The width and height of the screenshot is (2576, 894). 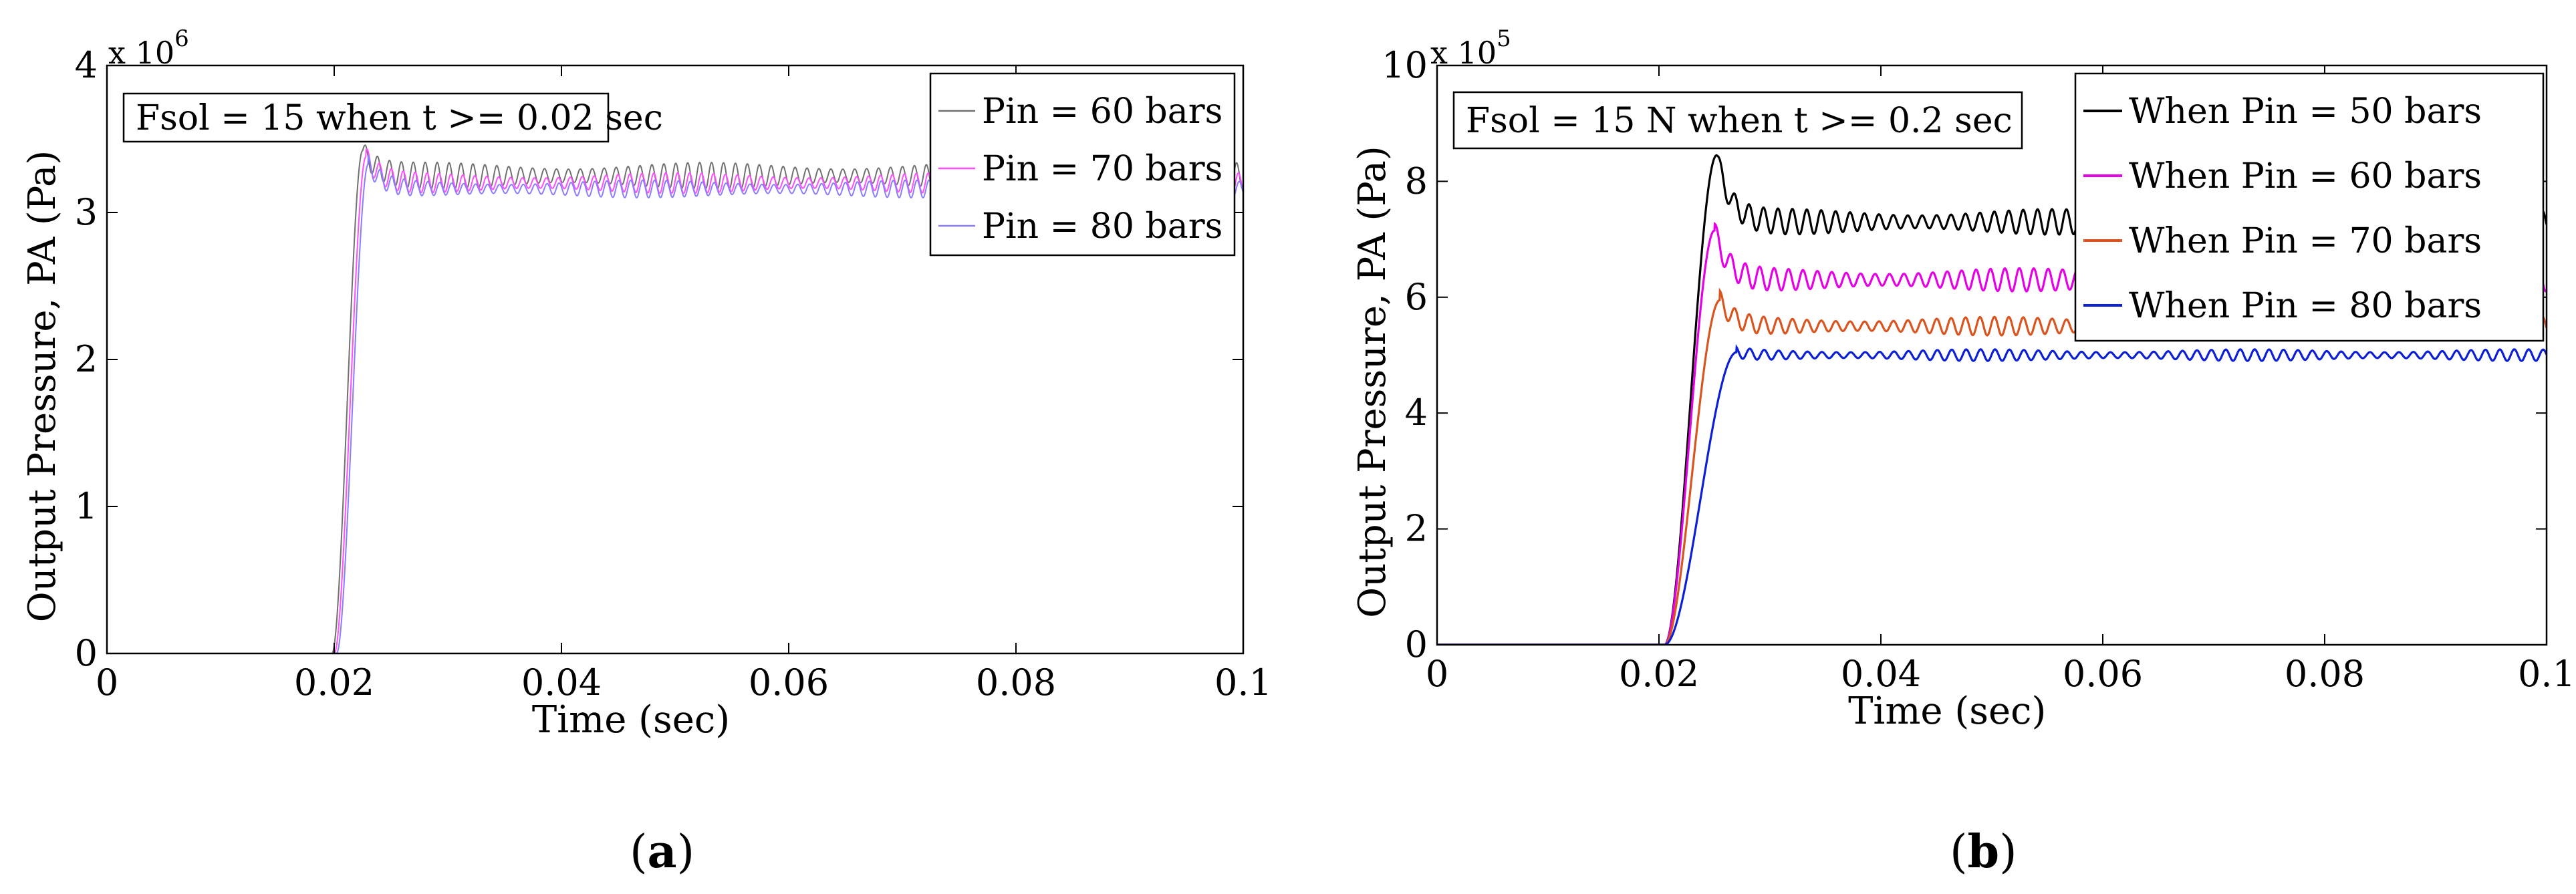 What do you see at coordinates (1405, 65) in the screenshot?
I see `y-tick-label: 10` at bounding box center [1405, 65].